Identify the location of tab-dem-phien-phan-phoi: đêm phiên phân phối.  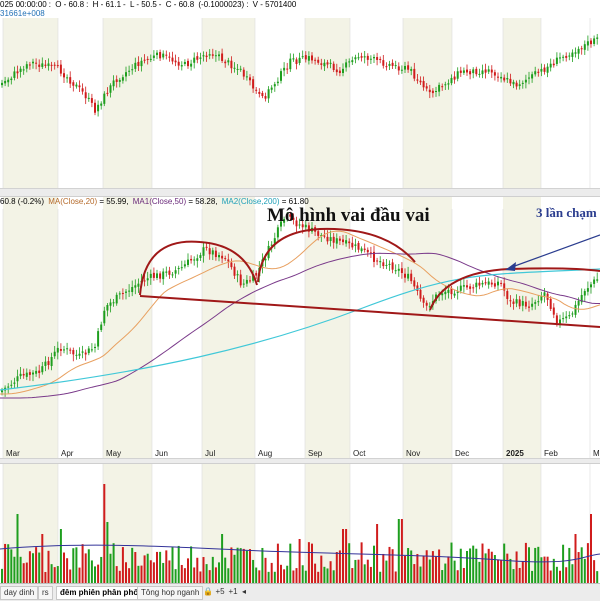
(100, 593).